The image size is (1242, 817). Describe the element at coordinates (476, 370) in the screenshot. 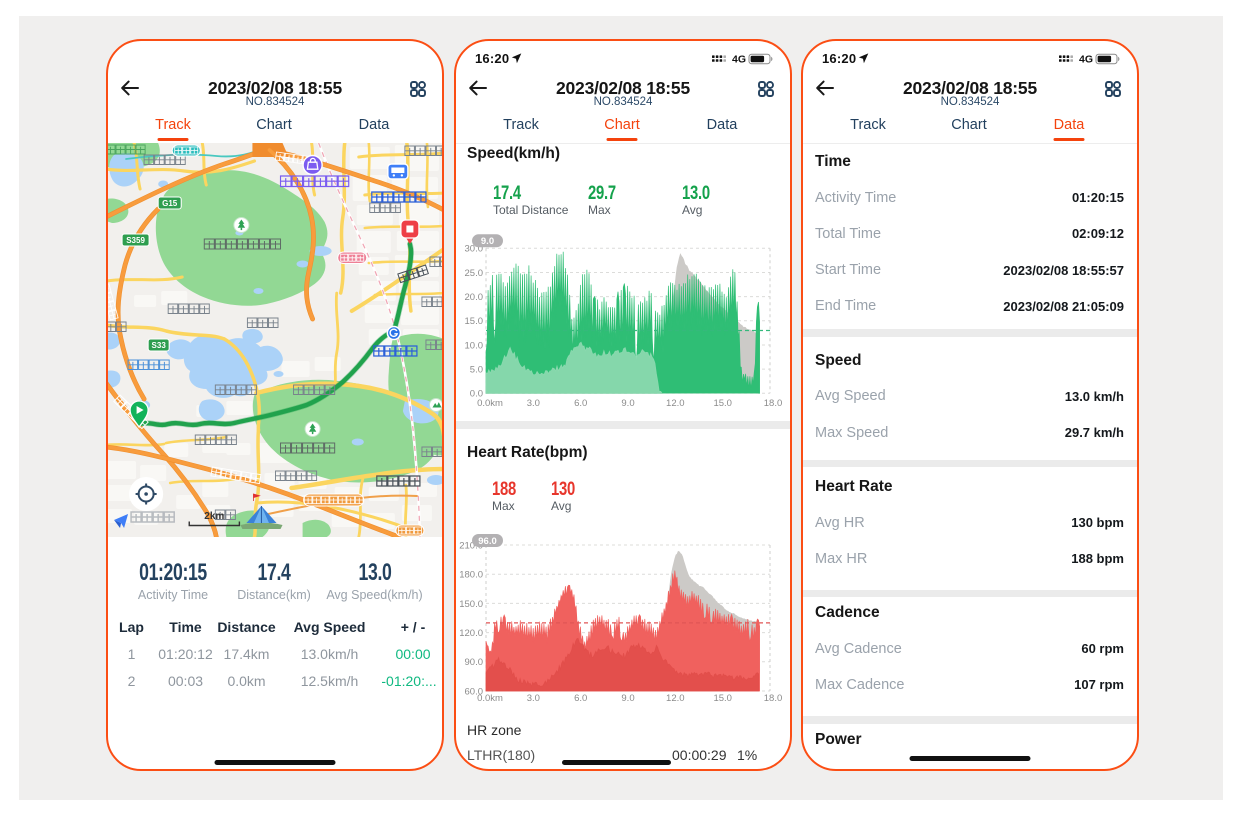

I see `svg-text: 5.0` at that location.